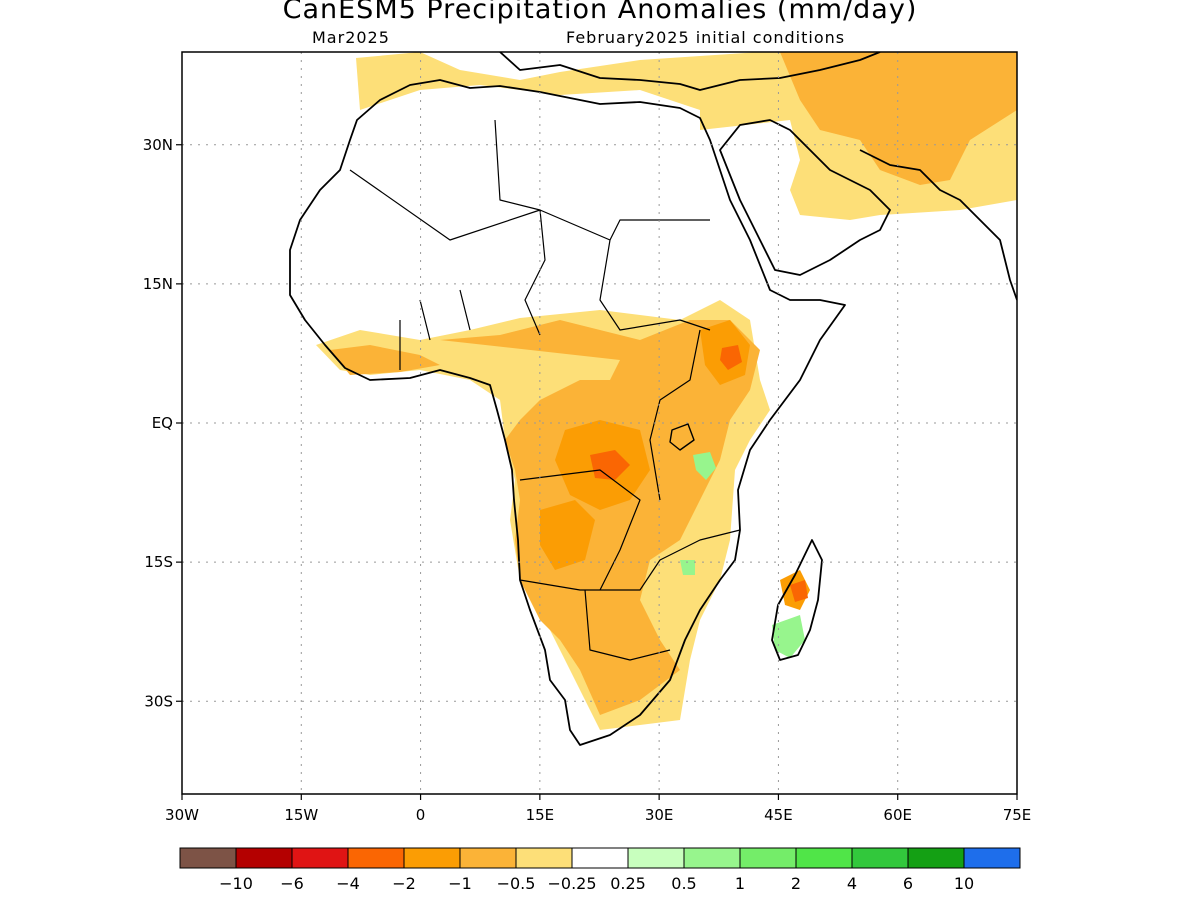 The height and width of the screenshot is (900, 1200). What do you see at coordinates (162, 423) in the screenshot?
I see `lat-tick-label: EQ` at bounding box center [162, 423].